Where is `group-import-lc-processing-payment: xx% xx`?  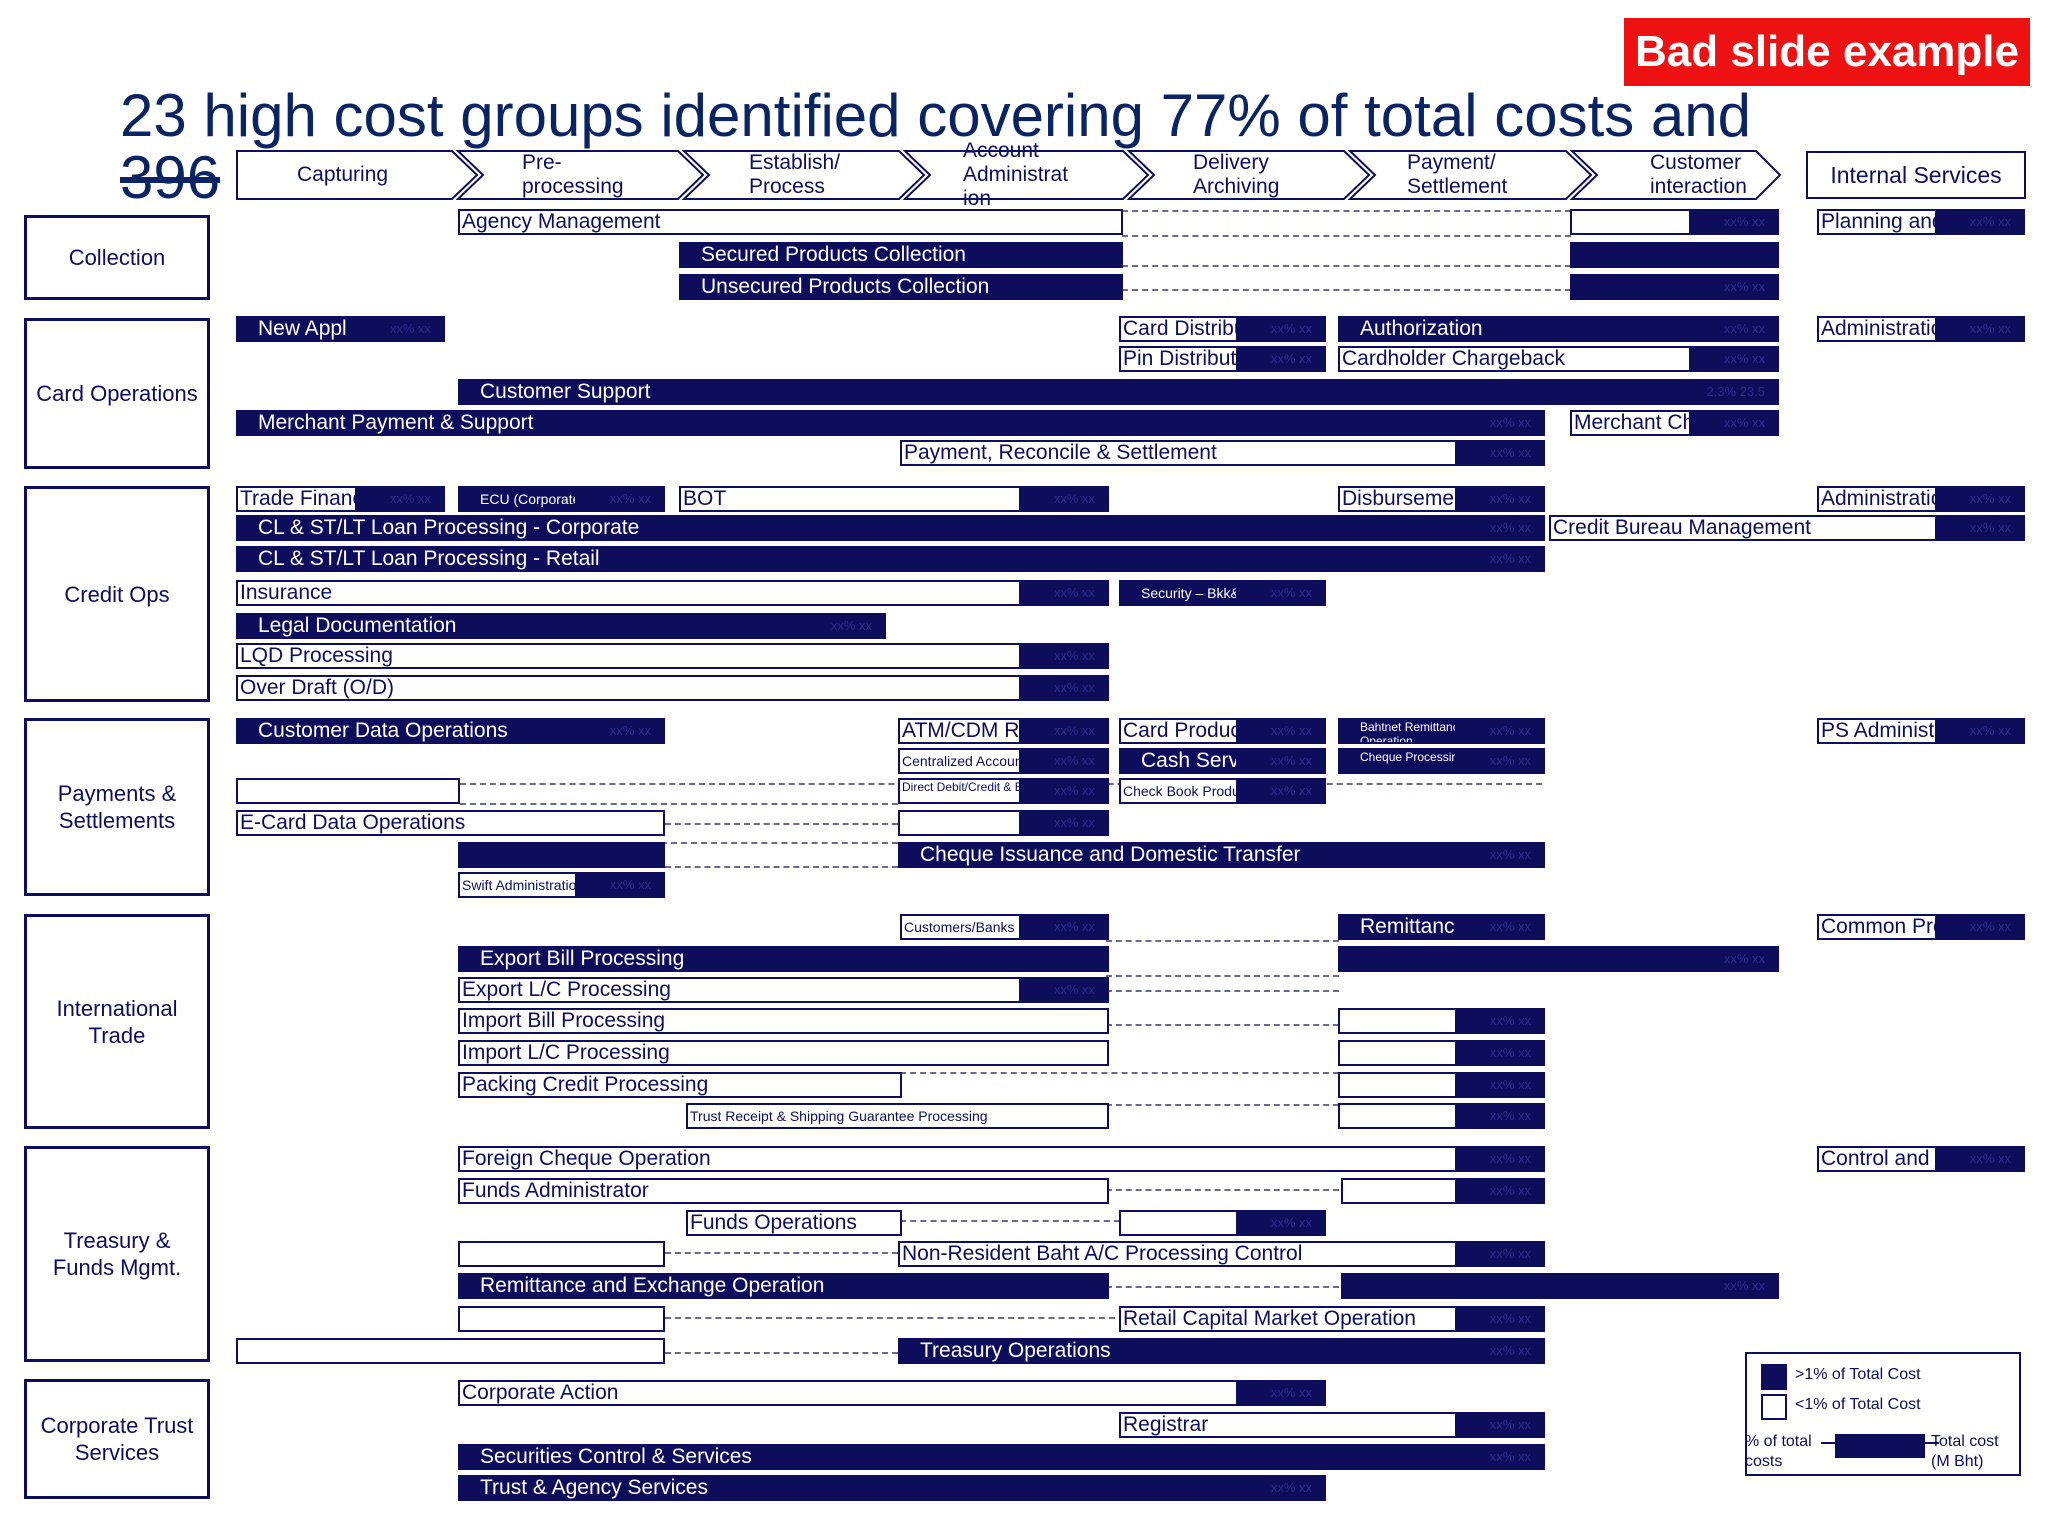
group-import-lc-processing-payment: xx% xx is located at coordinates (1441, 1053).